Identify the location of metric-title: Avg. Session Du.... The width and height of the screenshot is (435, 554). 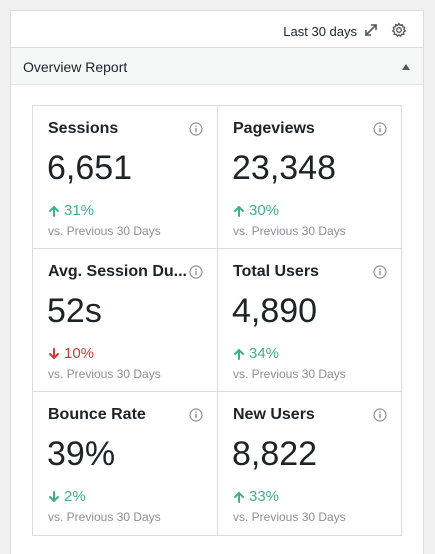
(117, 271).